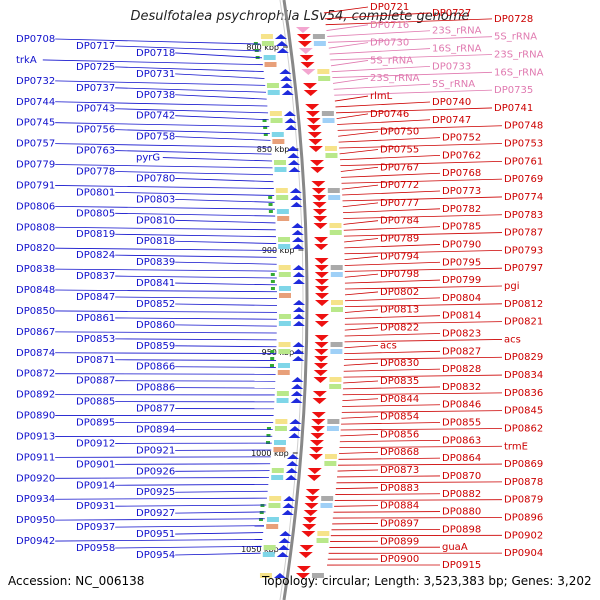 Image resolution: width=600 pixels, height=600 pixels. I want to click on gene-label-left: DP0780, so click(155, 178).